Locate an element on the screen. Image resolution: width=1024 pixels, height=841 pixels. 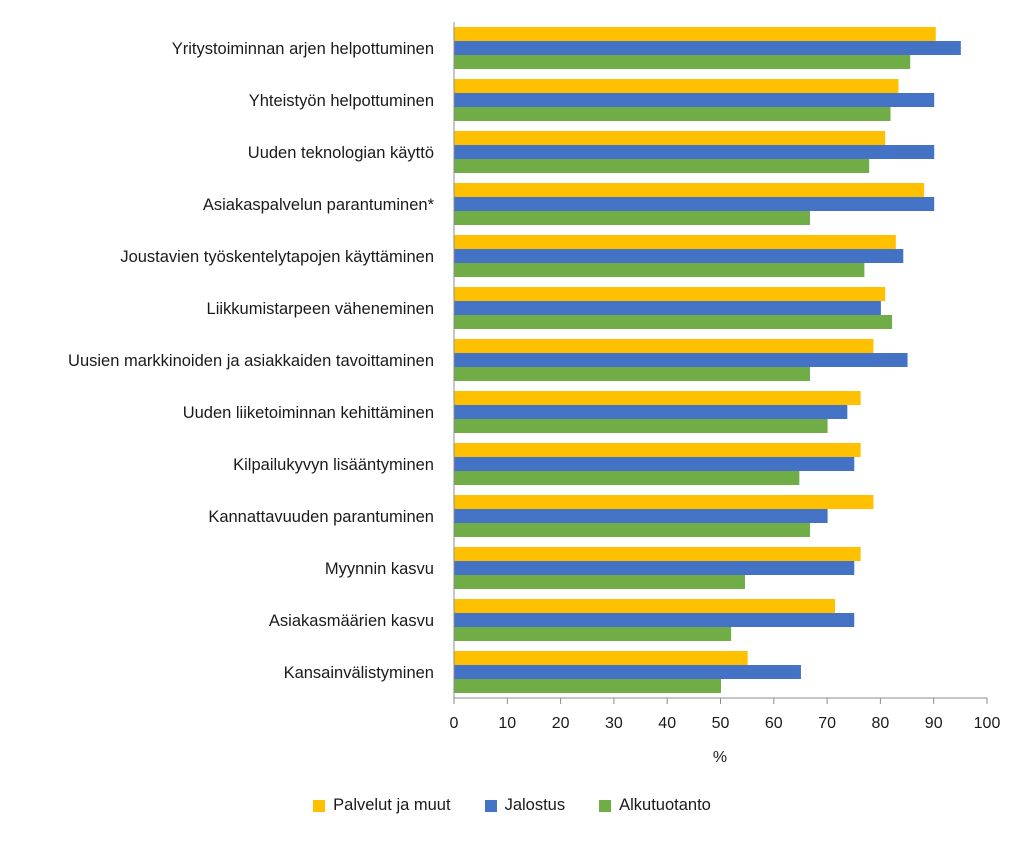
category-label: Uuden teknologian käyttö is located at coordinates (341, 153).